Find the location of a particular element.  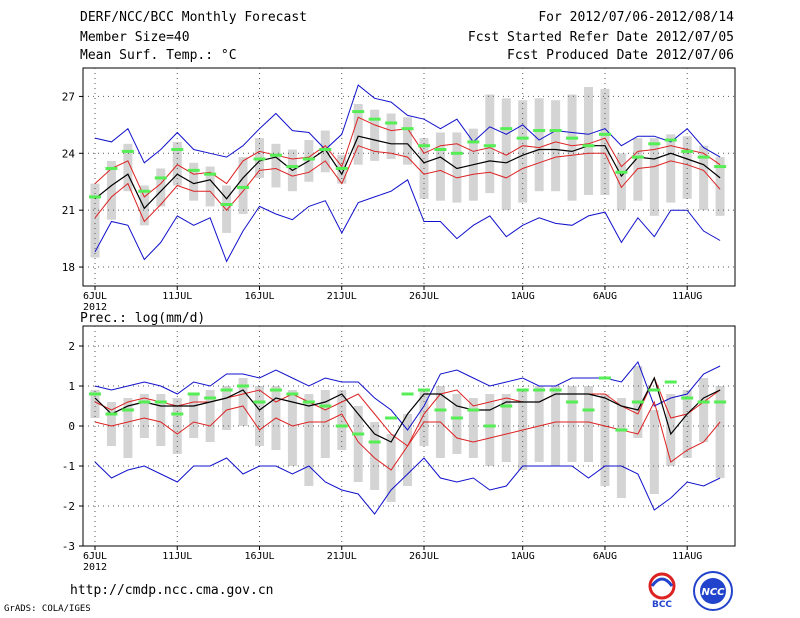

x-tick-label: 2012 is located at coordinates (95, 307).